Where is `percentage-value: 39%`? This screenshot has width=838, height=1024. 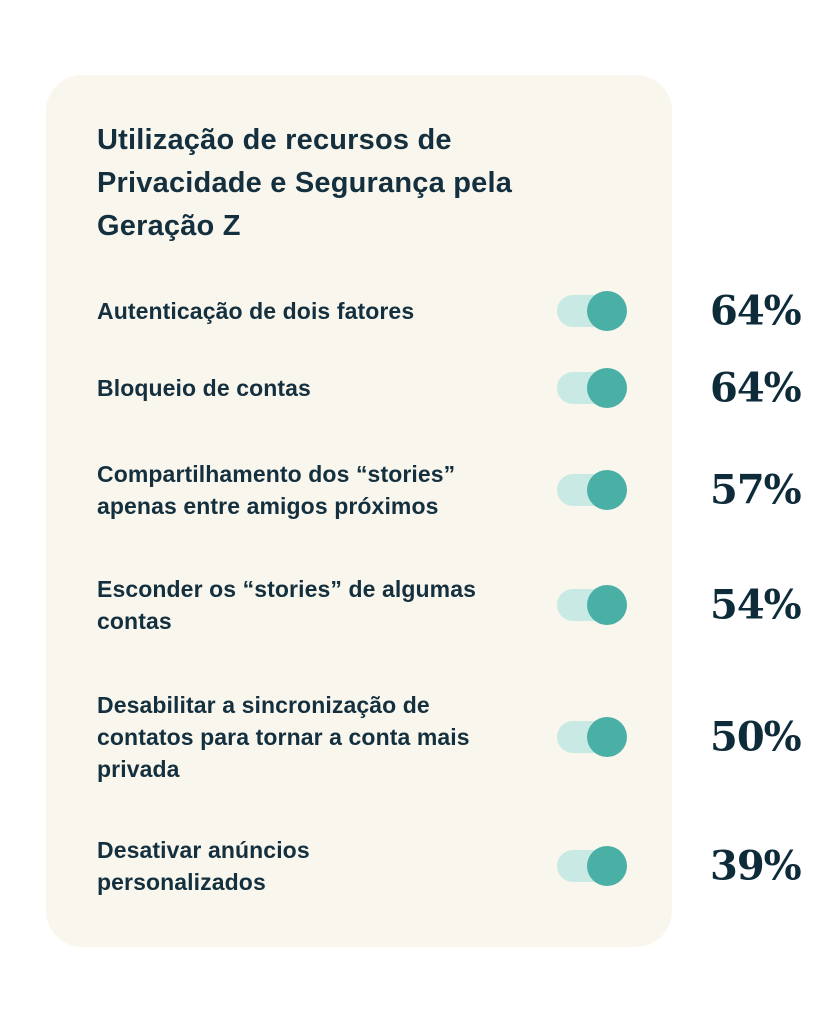 percentage-value: 39% is located at coordinates (756, 866).